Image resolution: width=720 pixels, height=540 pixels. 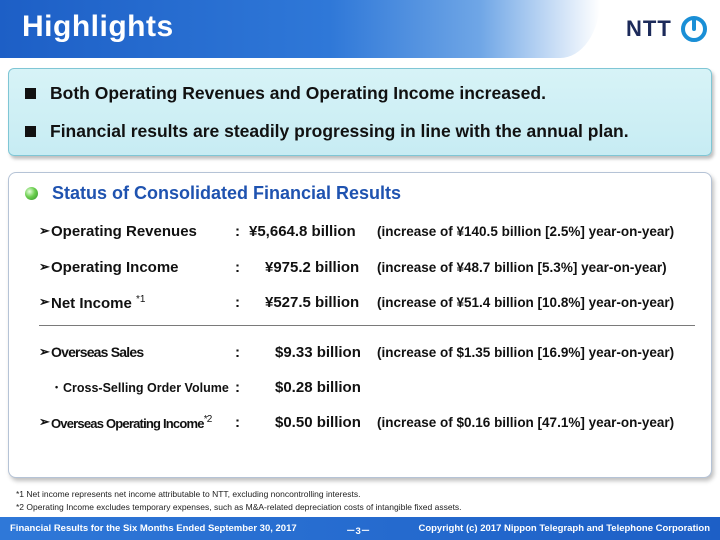 I want to click on footnote-marker: *1, so click(x=141, y=299).